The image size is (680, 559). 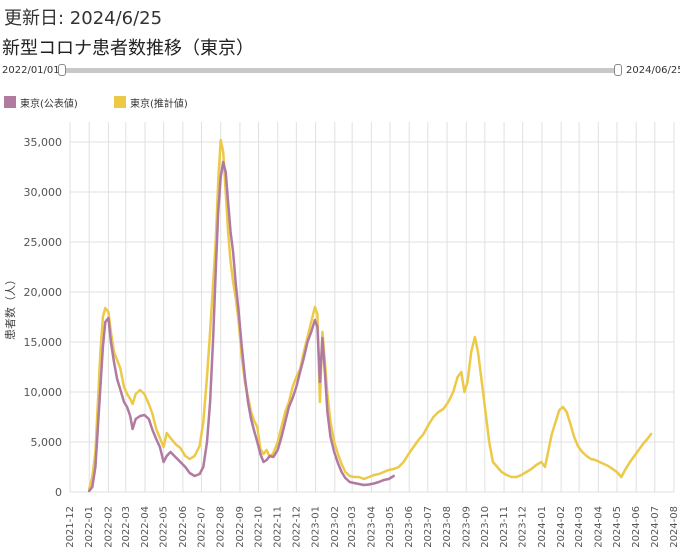 What do you see at coordinates (485, 527) in the screenshot?
I see `x-tick-label: 2023-10` at bounding box center [485, 527].